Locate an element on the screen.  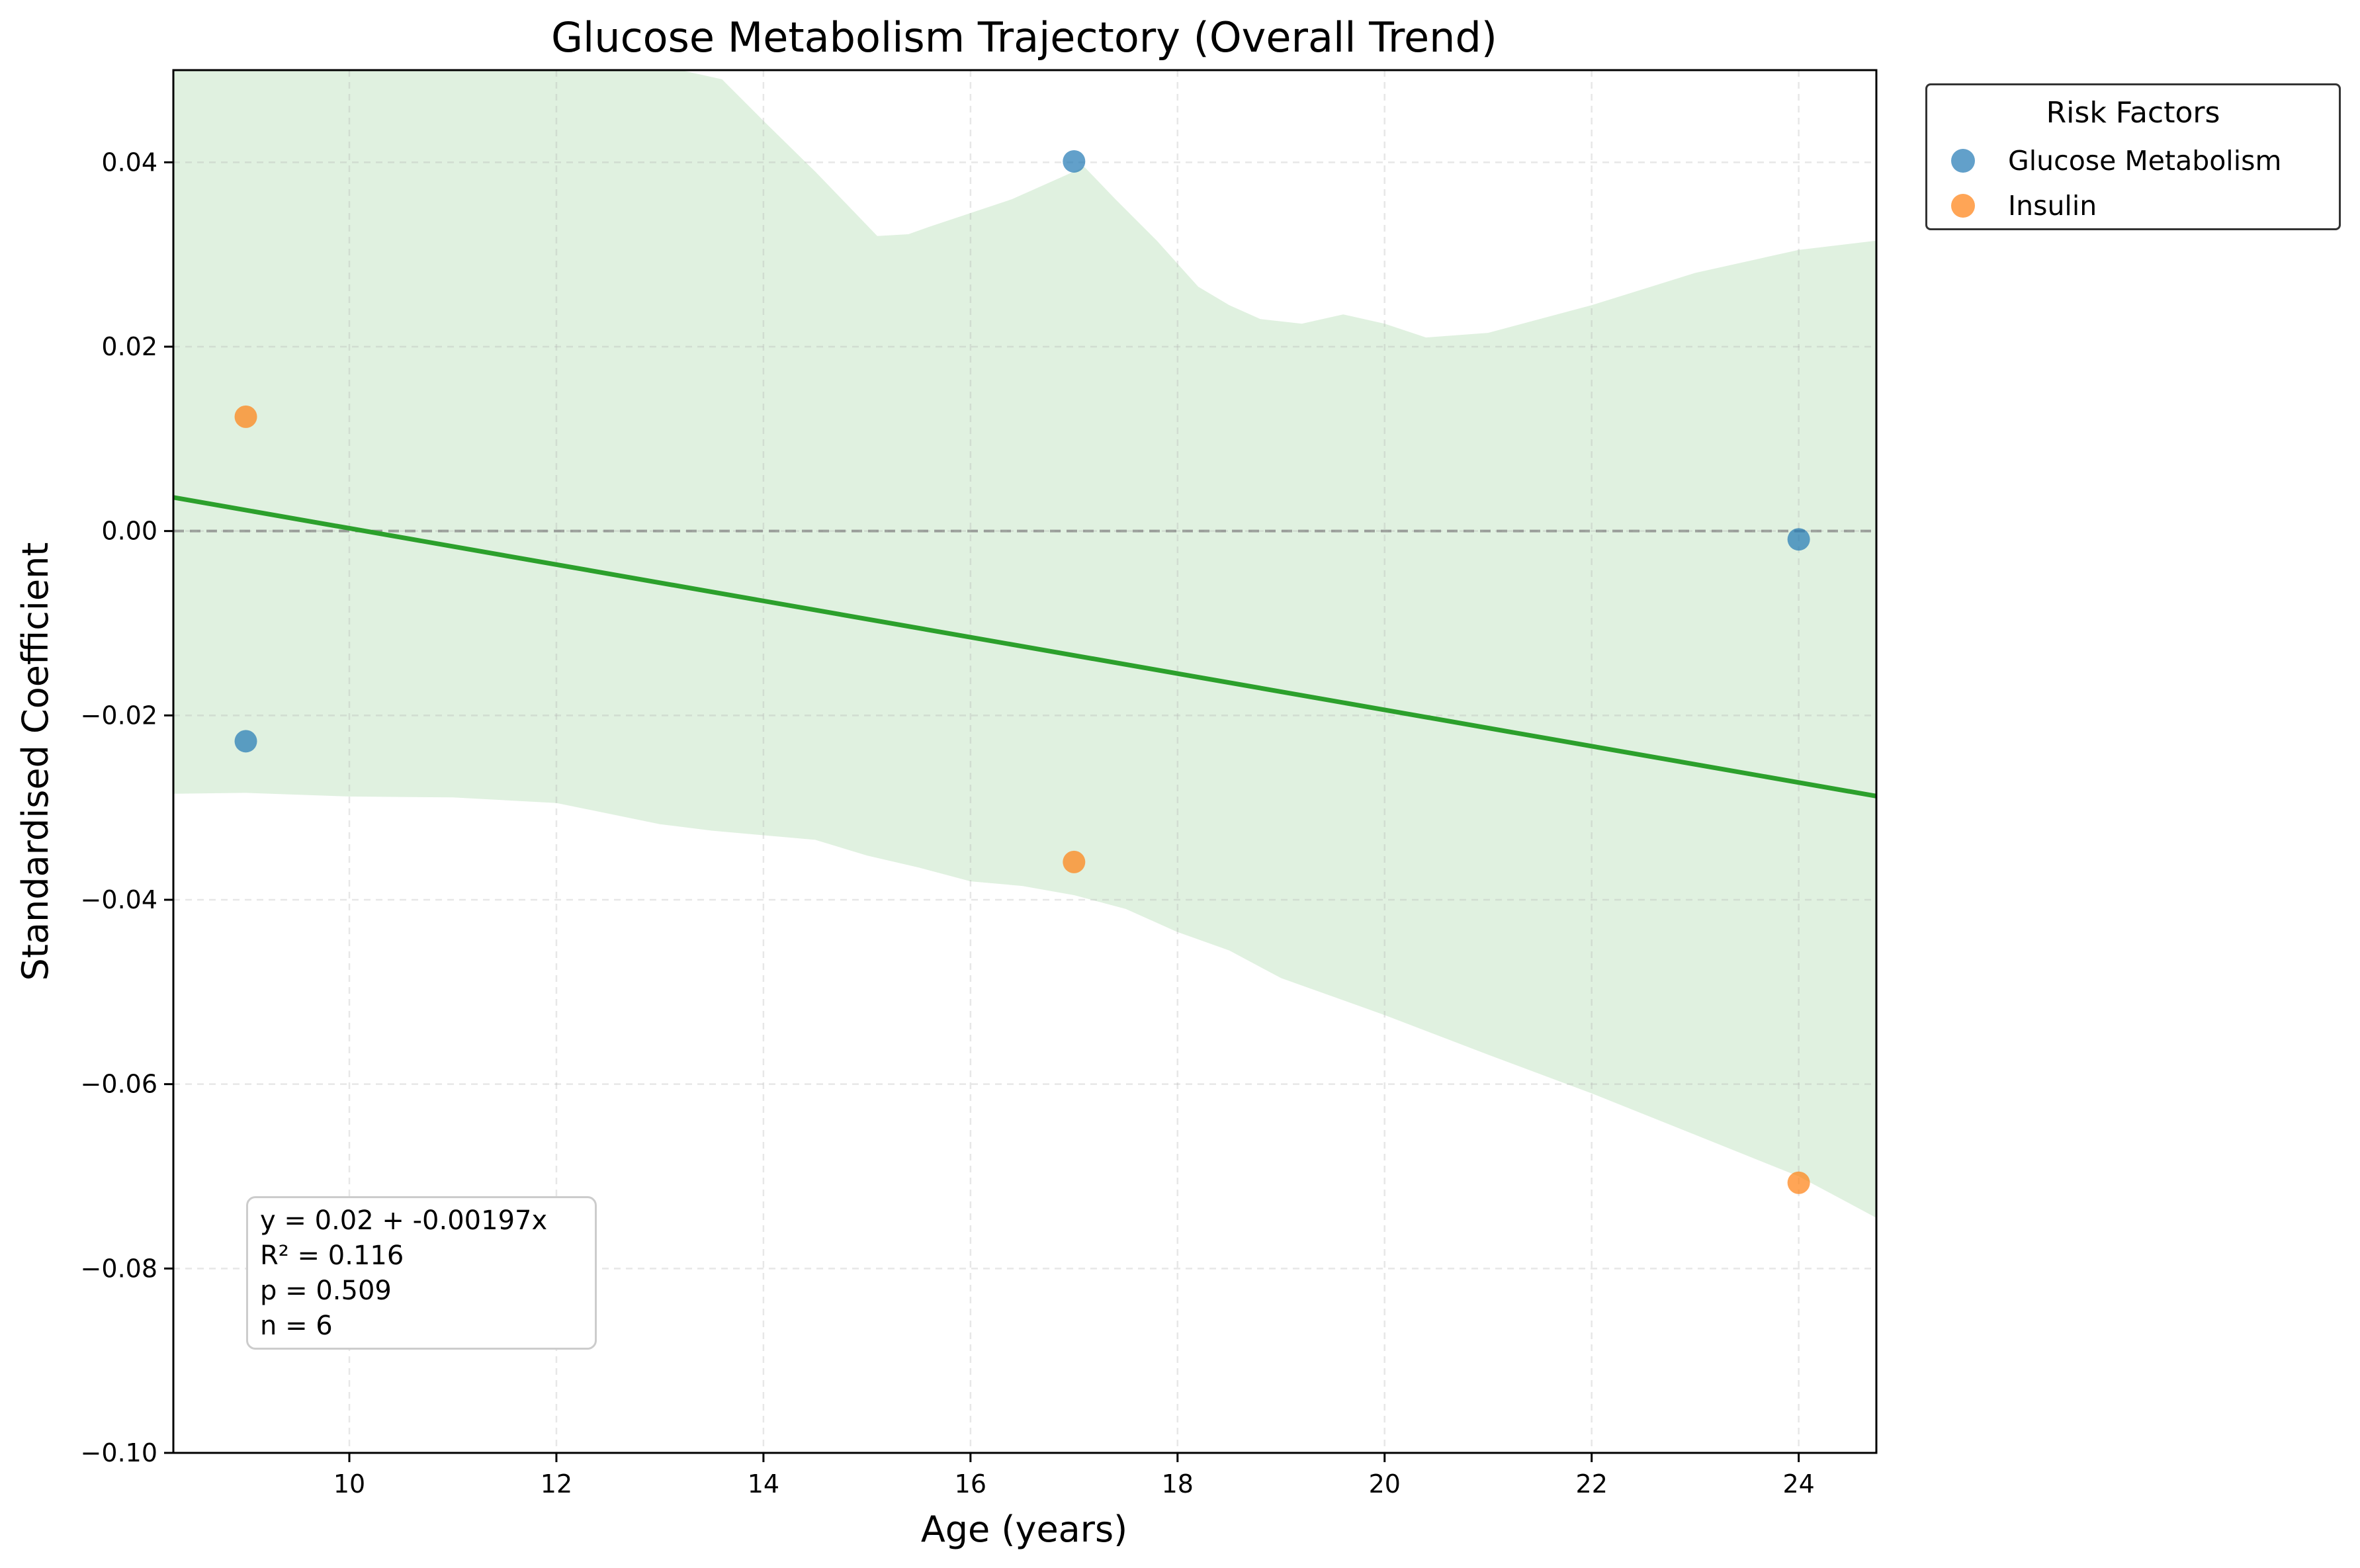
x-tick-label: 16 is located at coordinates (970, 1484).